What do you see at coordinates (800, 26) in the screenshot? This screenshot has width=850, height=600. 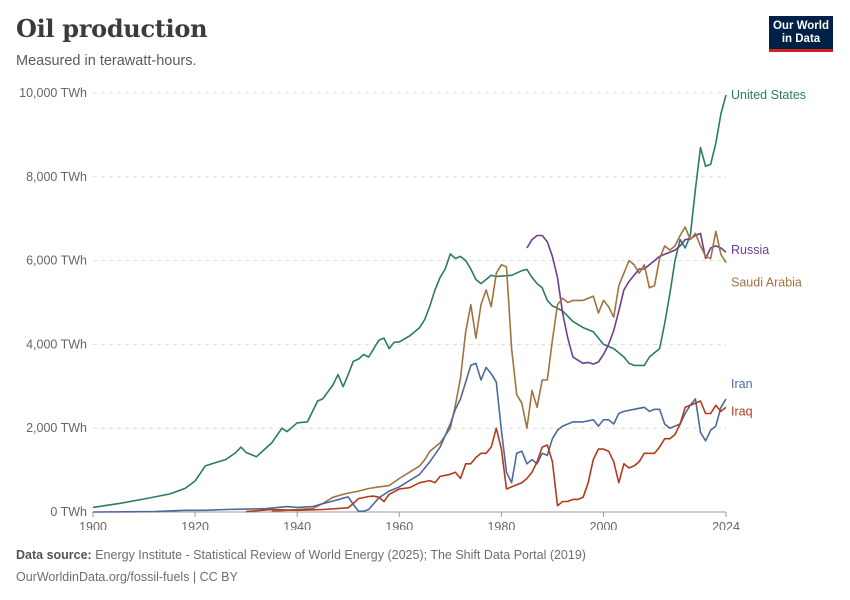 I see `logo-line-1: Our World` at bounding box center [800, 26].